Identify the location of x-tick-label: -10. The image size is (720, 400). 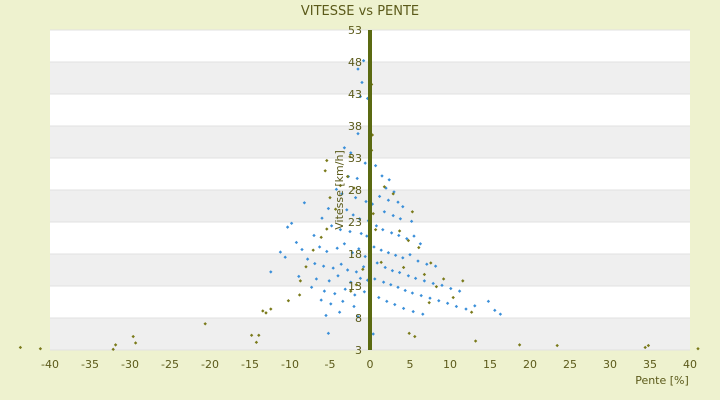
(290, 364).